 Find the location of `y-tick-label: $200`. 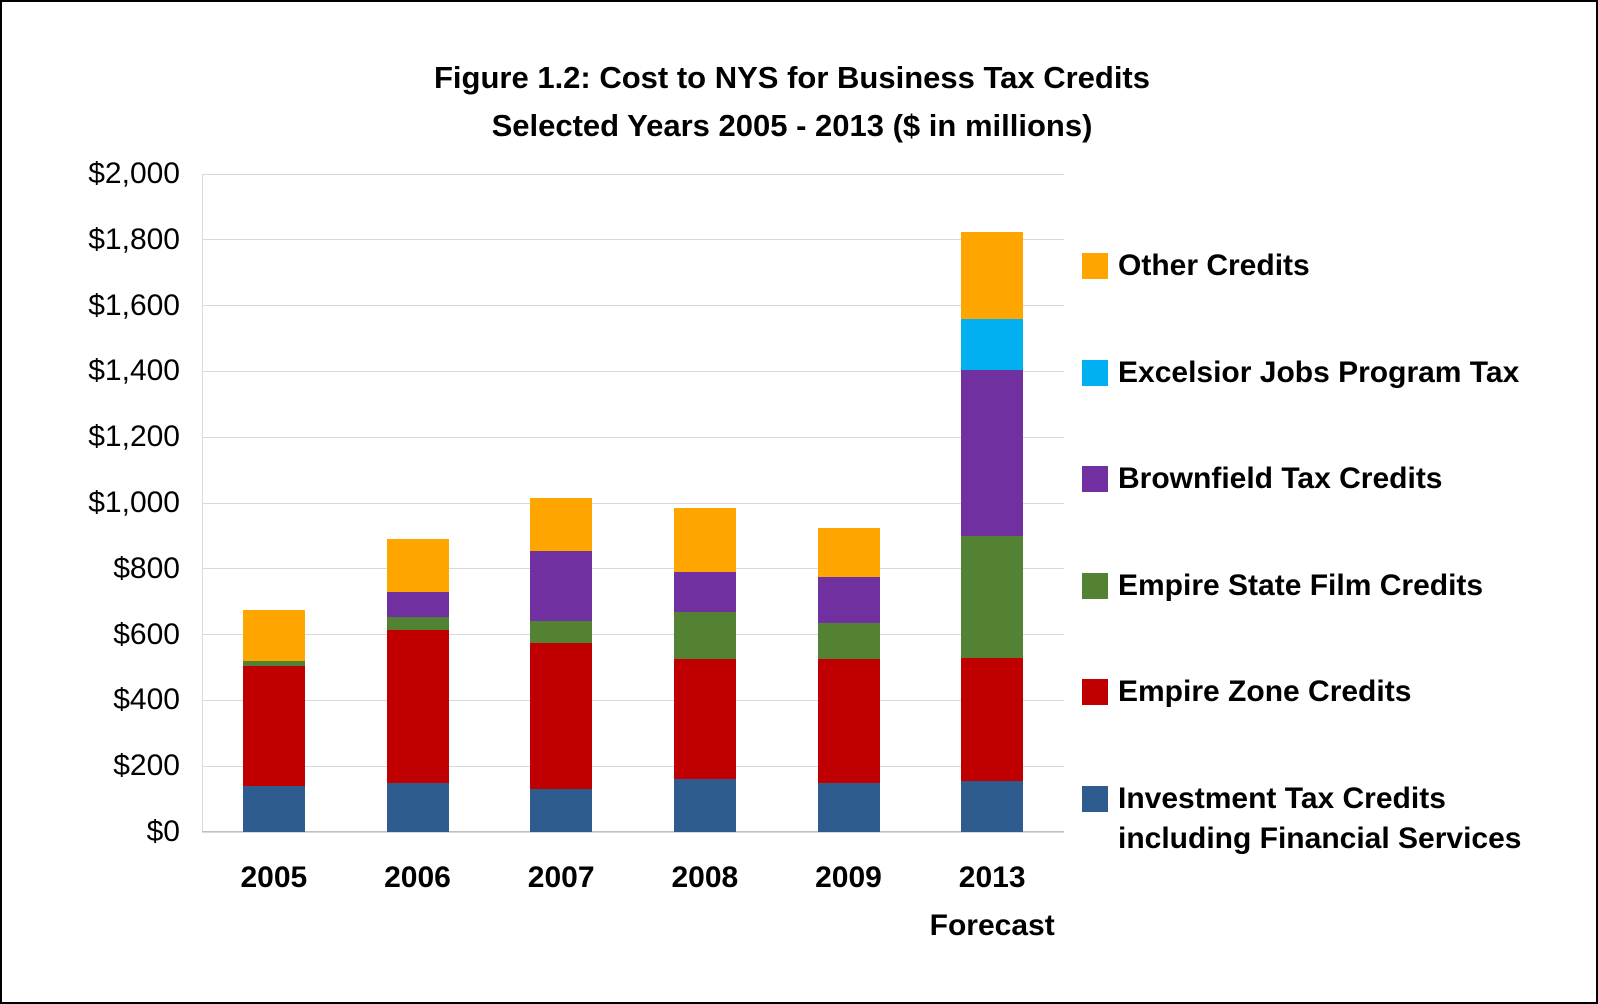

y-tick-label: $200 is located at coordinates (146, 766).